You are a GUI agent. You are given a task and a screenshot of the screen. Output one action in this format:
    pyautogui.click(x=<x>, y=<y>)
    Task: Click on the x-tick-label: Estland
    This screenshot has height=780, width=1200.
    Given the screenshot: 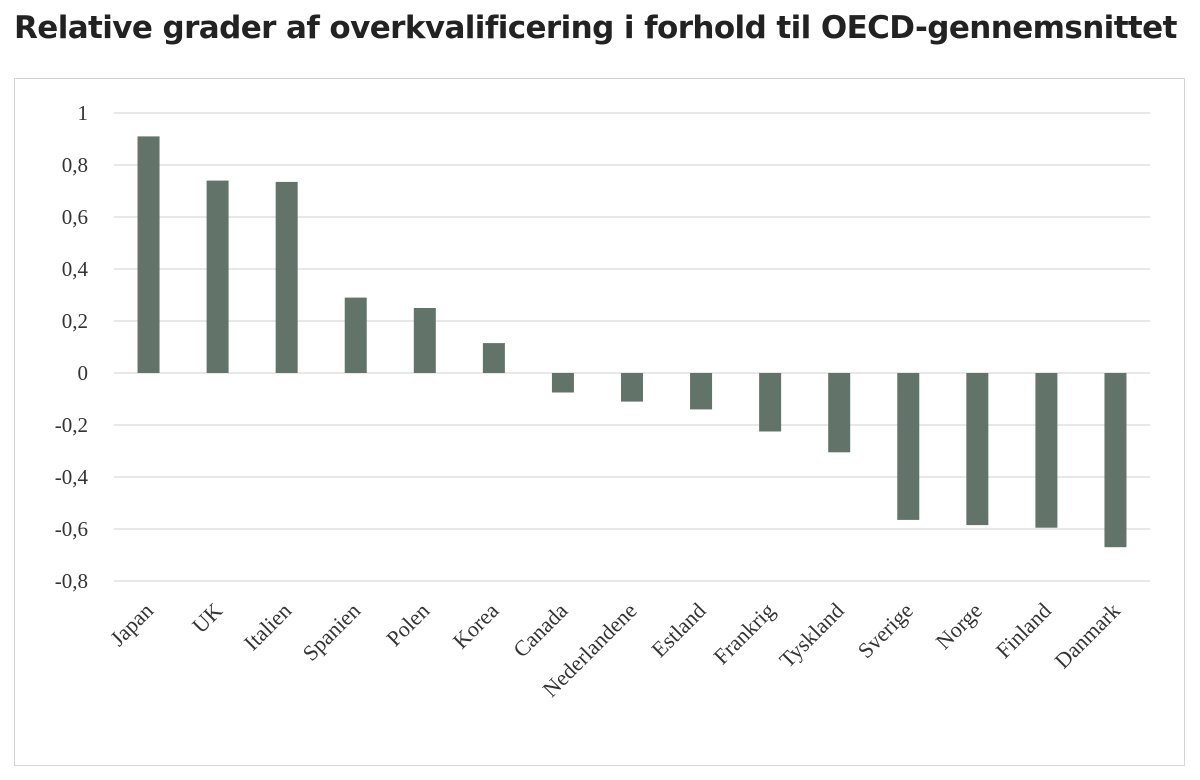 What is the action you would take?
    pyautogui.click(x=678, y=630)
    